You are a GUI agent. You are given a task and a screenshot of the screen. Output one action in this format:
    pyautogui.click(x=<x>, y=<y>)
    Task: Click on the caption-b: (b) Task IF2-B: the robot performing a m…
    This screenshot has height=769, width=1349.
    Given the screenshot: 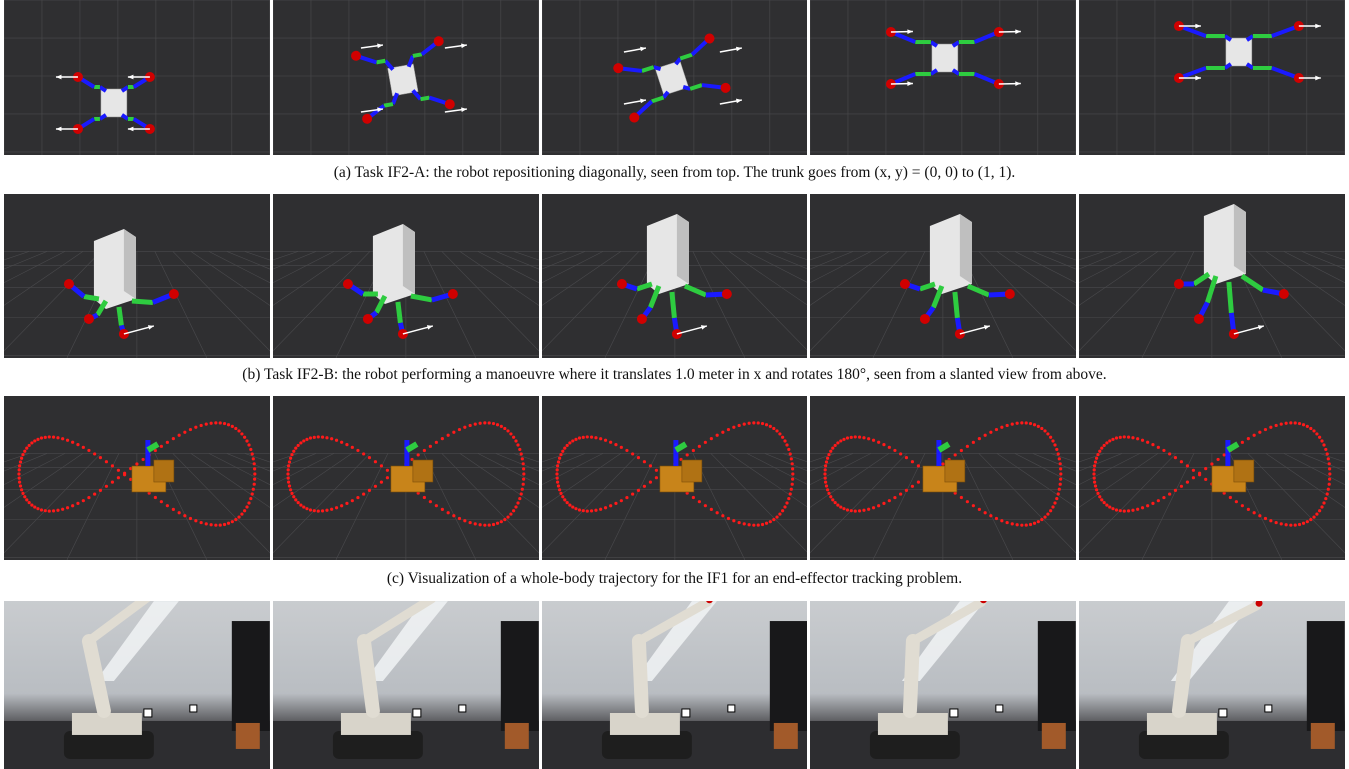 What is the action you would take?
    pyautogui.click(x=674, y=374)
    